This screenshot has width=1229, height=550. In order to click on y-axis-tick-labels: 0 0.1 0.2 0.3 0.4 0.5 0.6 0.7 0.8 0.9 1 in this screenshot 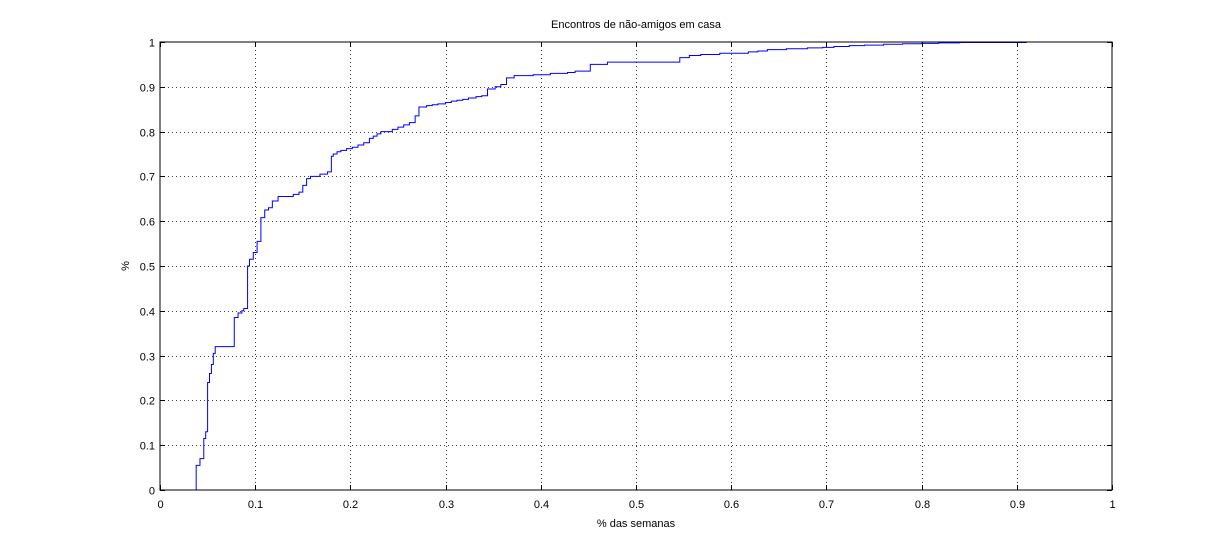, I will do `click(147, 268)`.